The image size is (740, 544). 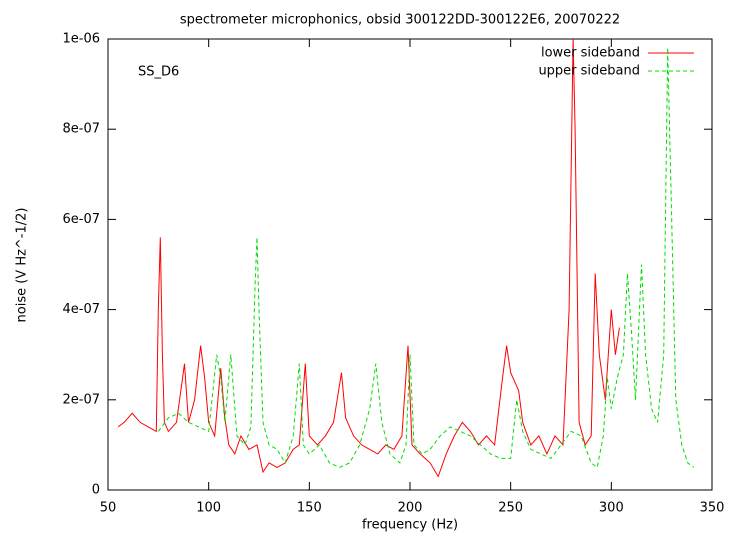 I want to click on x-tick-label: 200, so click(x=410, y=508).